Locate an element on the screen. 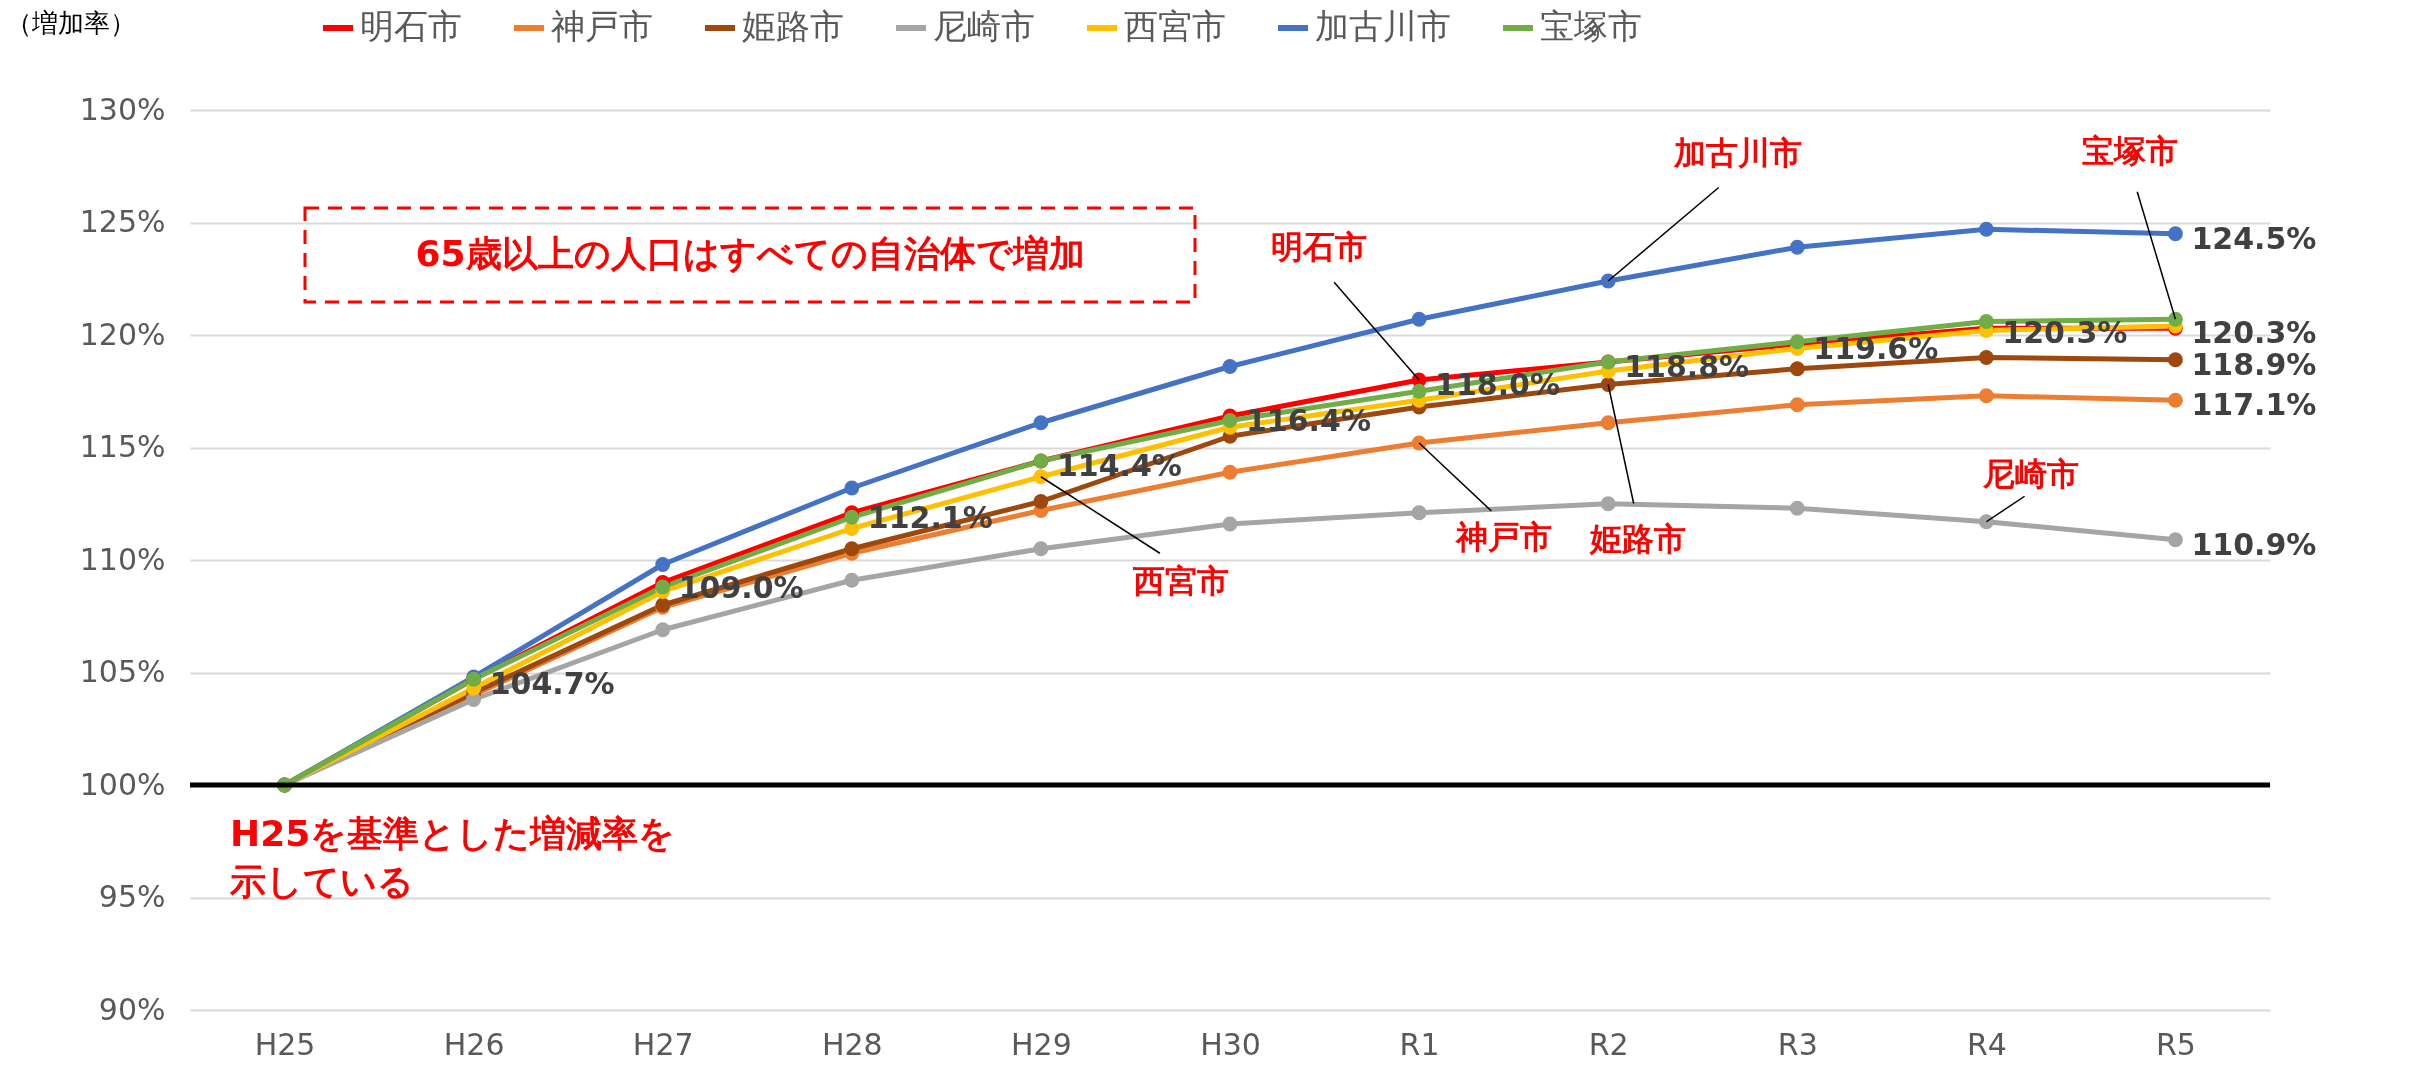 This screenshot has width=2410, height=1082. x-tick-label: H27 is located at coordinates (663, 1044).